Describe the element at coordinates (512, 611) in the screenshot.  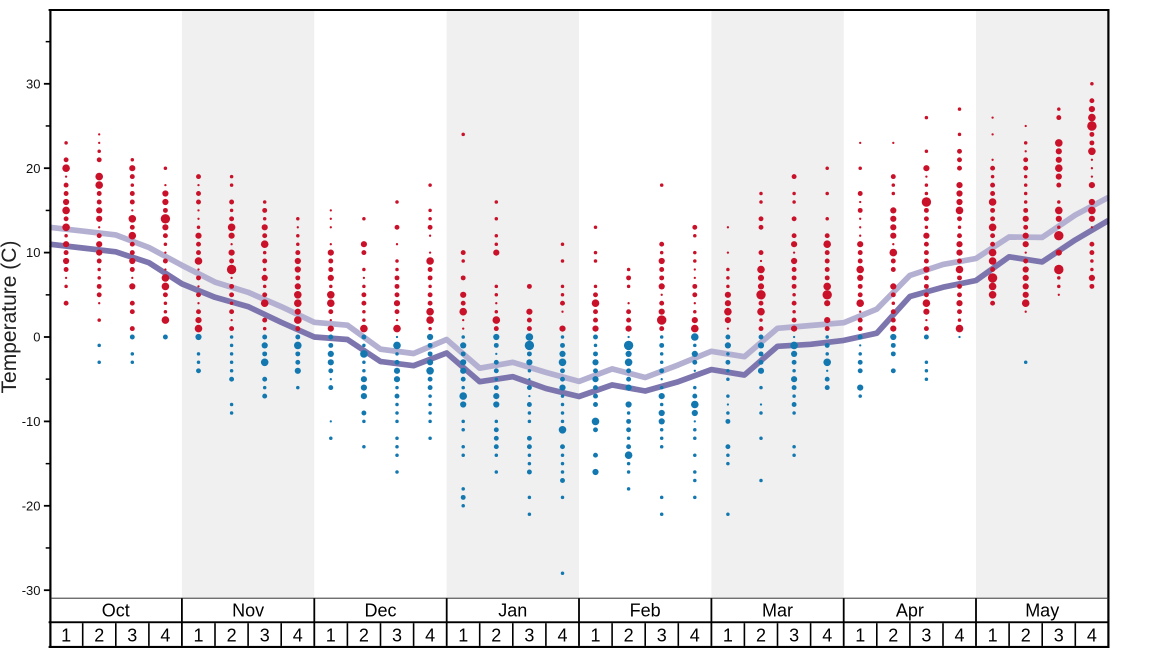
I see `svg-text: Jan` at that location.